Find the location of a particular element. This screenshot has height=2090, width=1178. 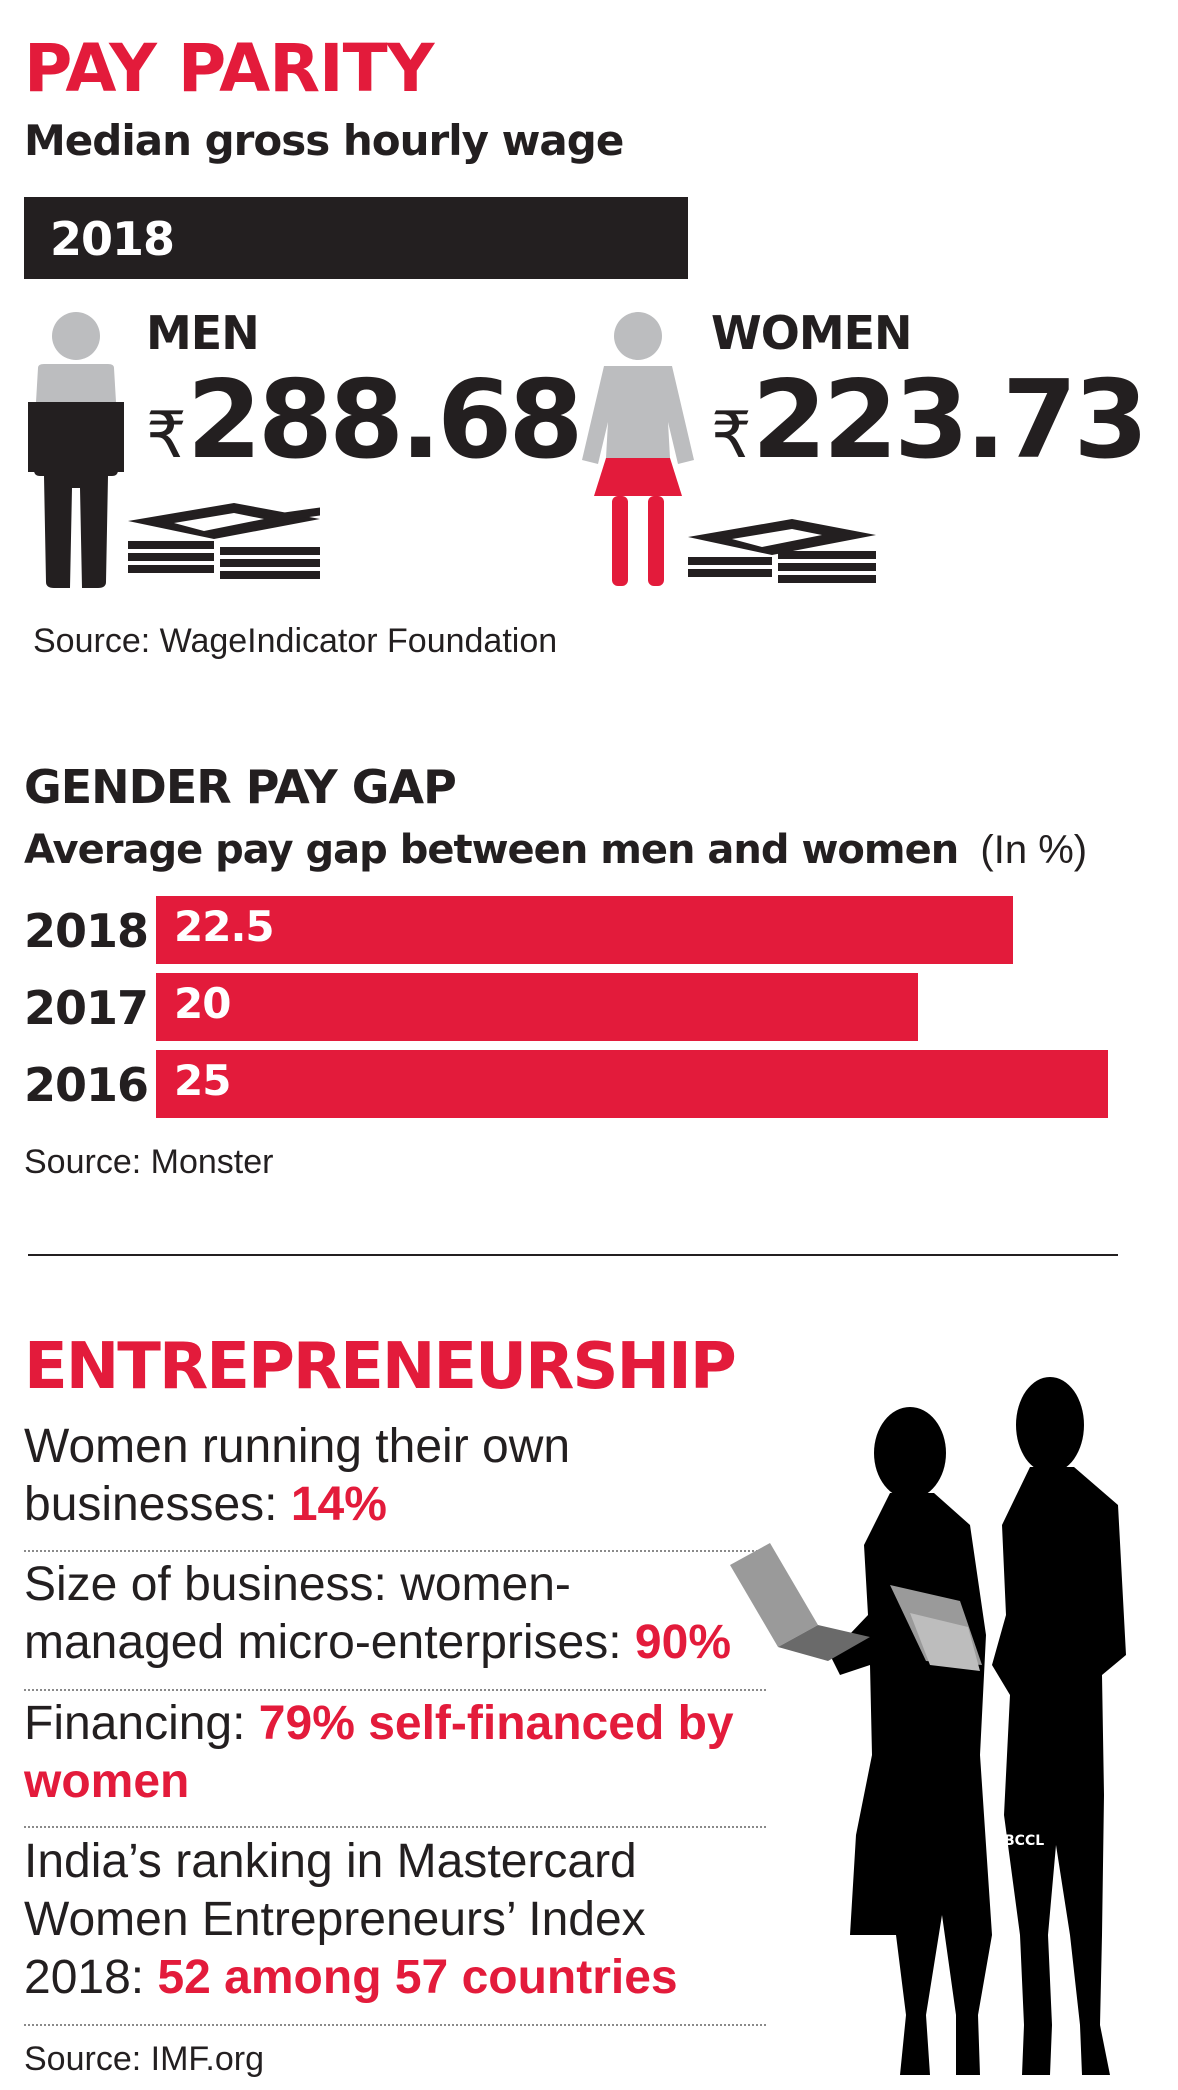

men-label: MEN is located at coordinates (203, 333).